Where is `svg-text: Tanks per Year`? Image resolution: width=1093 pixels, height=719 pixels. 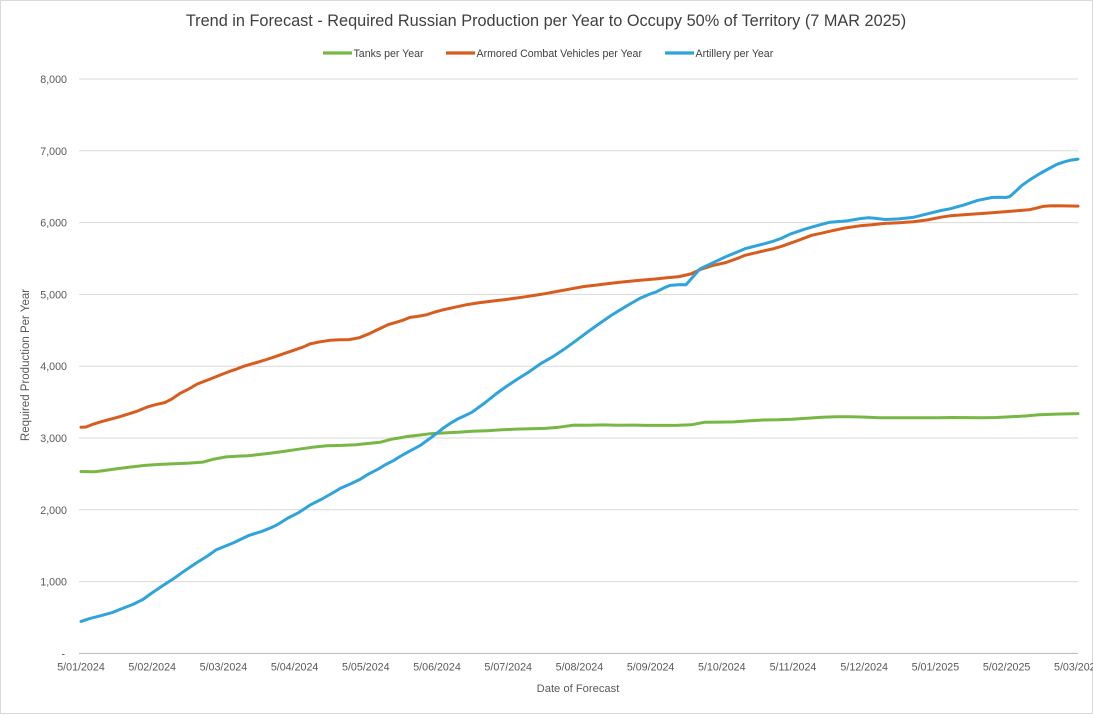
svg-text: Tanks per Year is located at coordinates (389, 54).